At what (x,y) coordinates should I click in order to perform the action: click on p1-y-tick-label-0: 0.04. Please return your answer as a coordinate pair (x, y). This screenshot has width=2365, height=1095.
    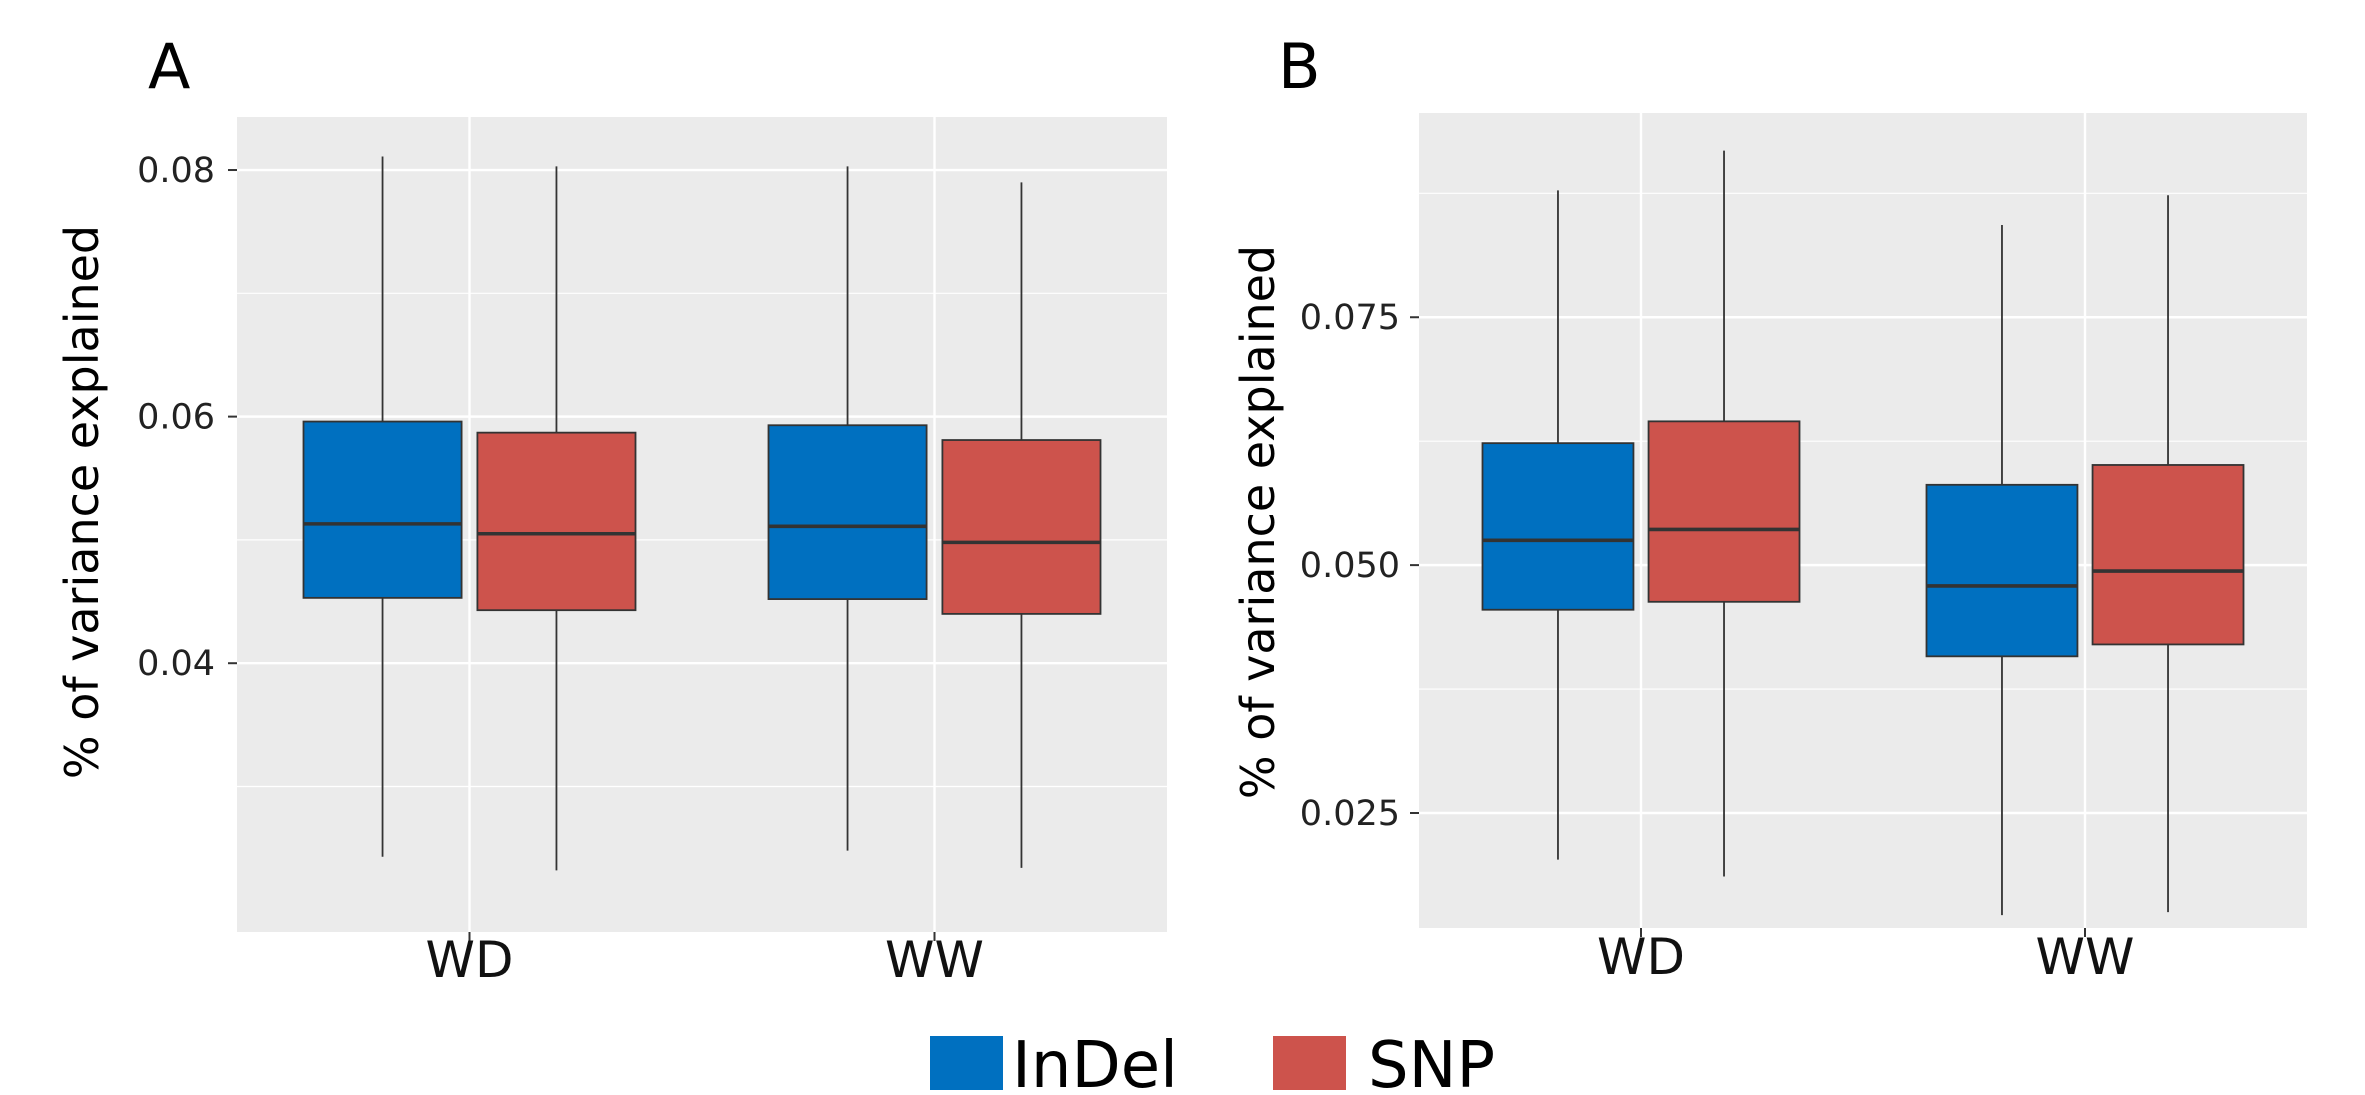
    Looking at the image, I should click on (176, 664).